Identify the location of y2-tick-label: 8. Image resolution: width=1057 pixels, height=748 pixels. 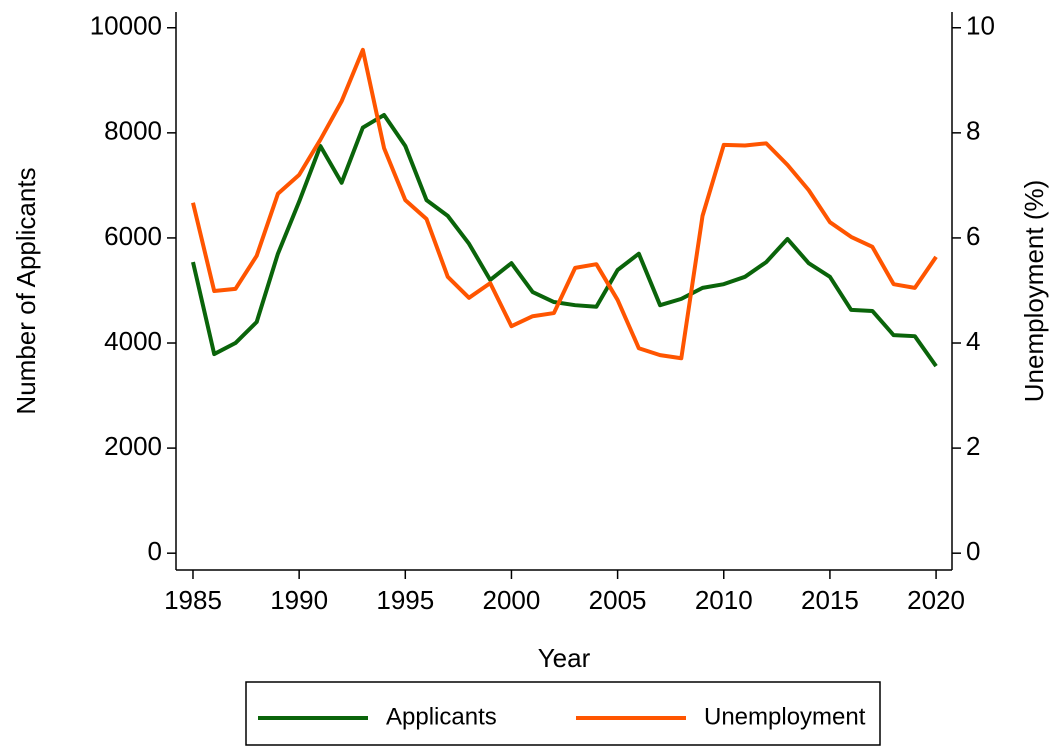
(973, 131).